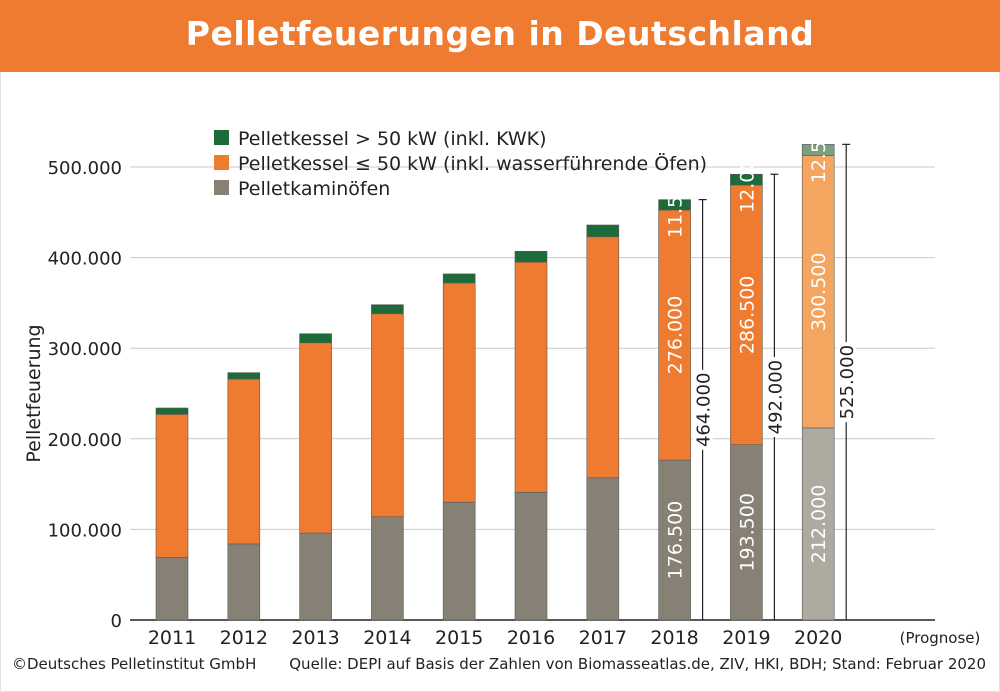 This screenshot has height=692, width=1000. Describe the element at coordinates (85, 349) in the screenshot. I see `y-tick-label: 300.000` at that location.